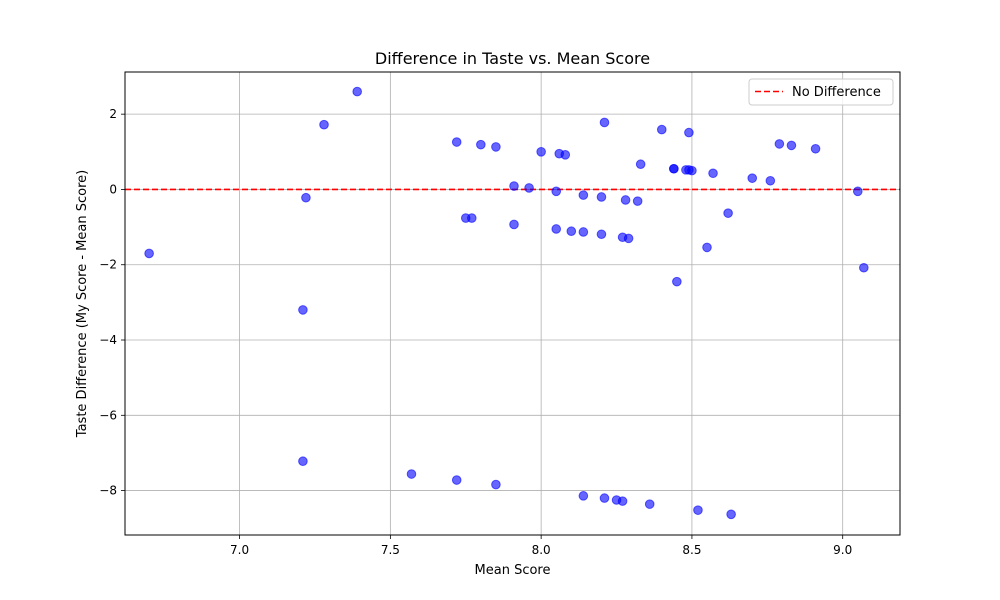 The height and width of the screenshot is (600, 1000). Describe the element at coordinates (513, 570) in the screenshot. I see `x-axis-title: Mean Score` at that location.